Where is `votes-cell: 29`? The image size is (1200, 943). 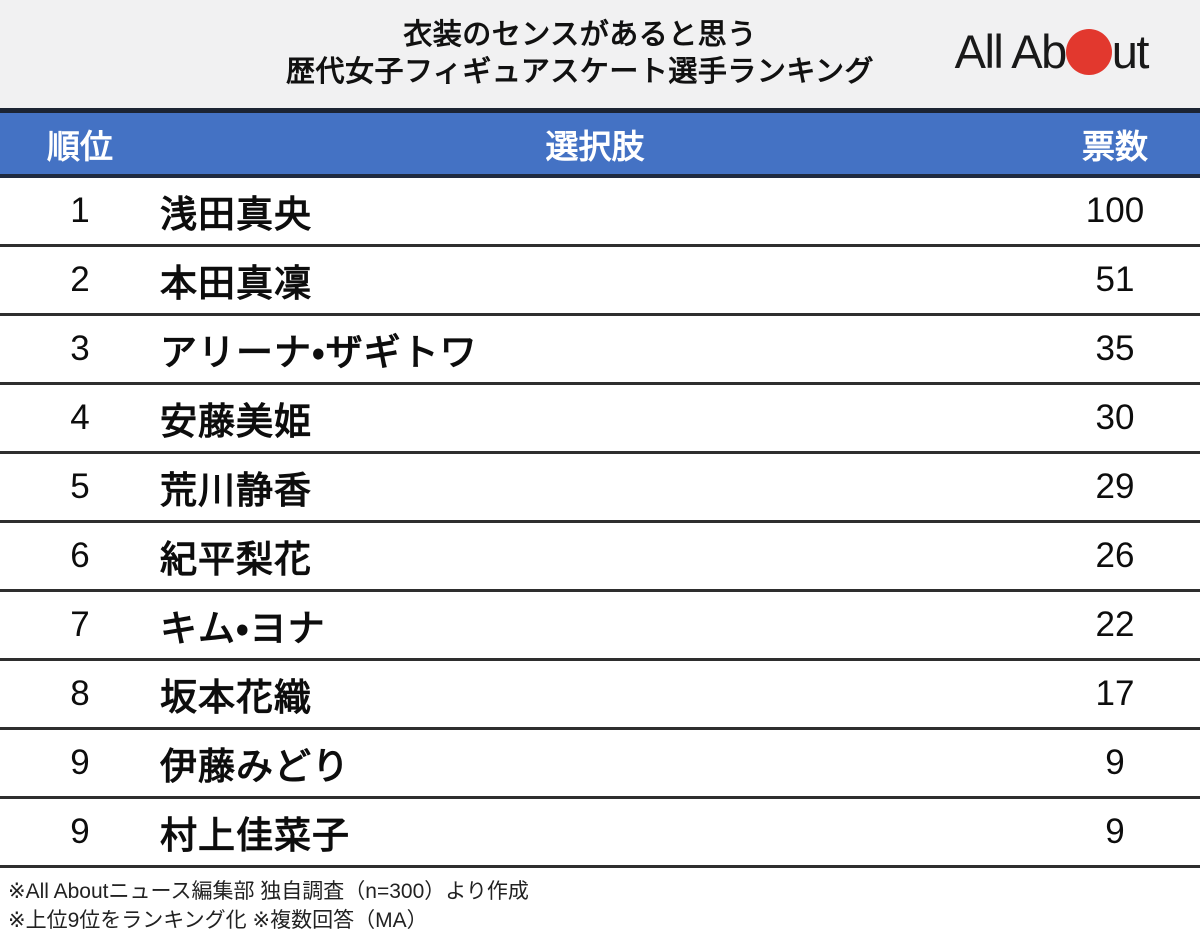 votes-cell: 29 is located at coordinates (1115, 486).